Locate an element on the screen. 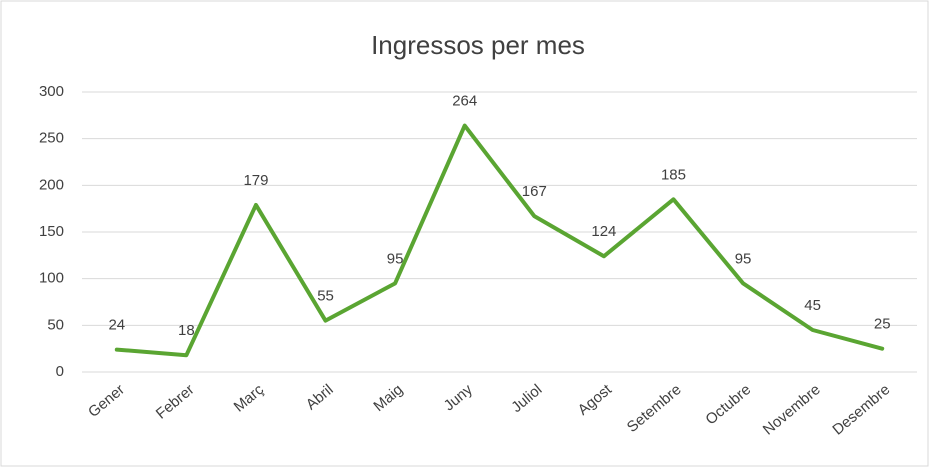 The width and height of the screenshot is (929, 467). y-tick-label: 200 is located at coordinates (51, 184).